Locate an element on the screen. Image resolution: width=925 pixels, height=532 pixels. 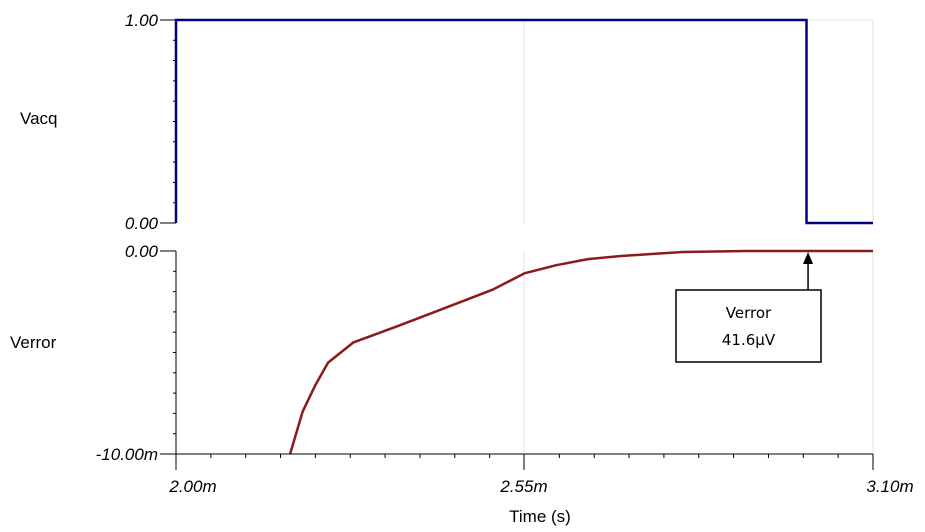
x-tick-label-1: 2.55m is located at coordinates (523, 486).